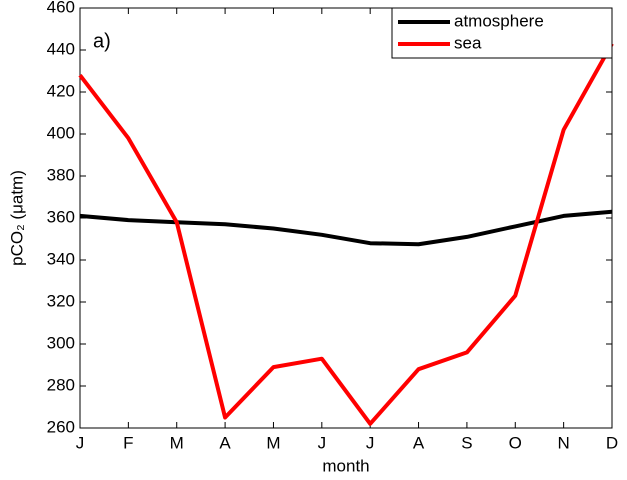 Image resolution: width=627 pixels, height=480 pixels. What do you see at coordinates (61, 426) in the screenshot?
I see `y-tick-label: 260` at bounding box center [61, 426].